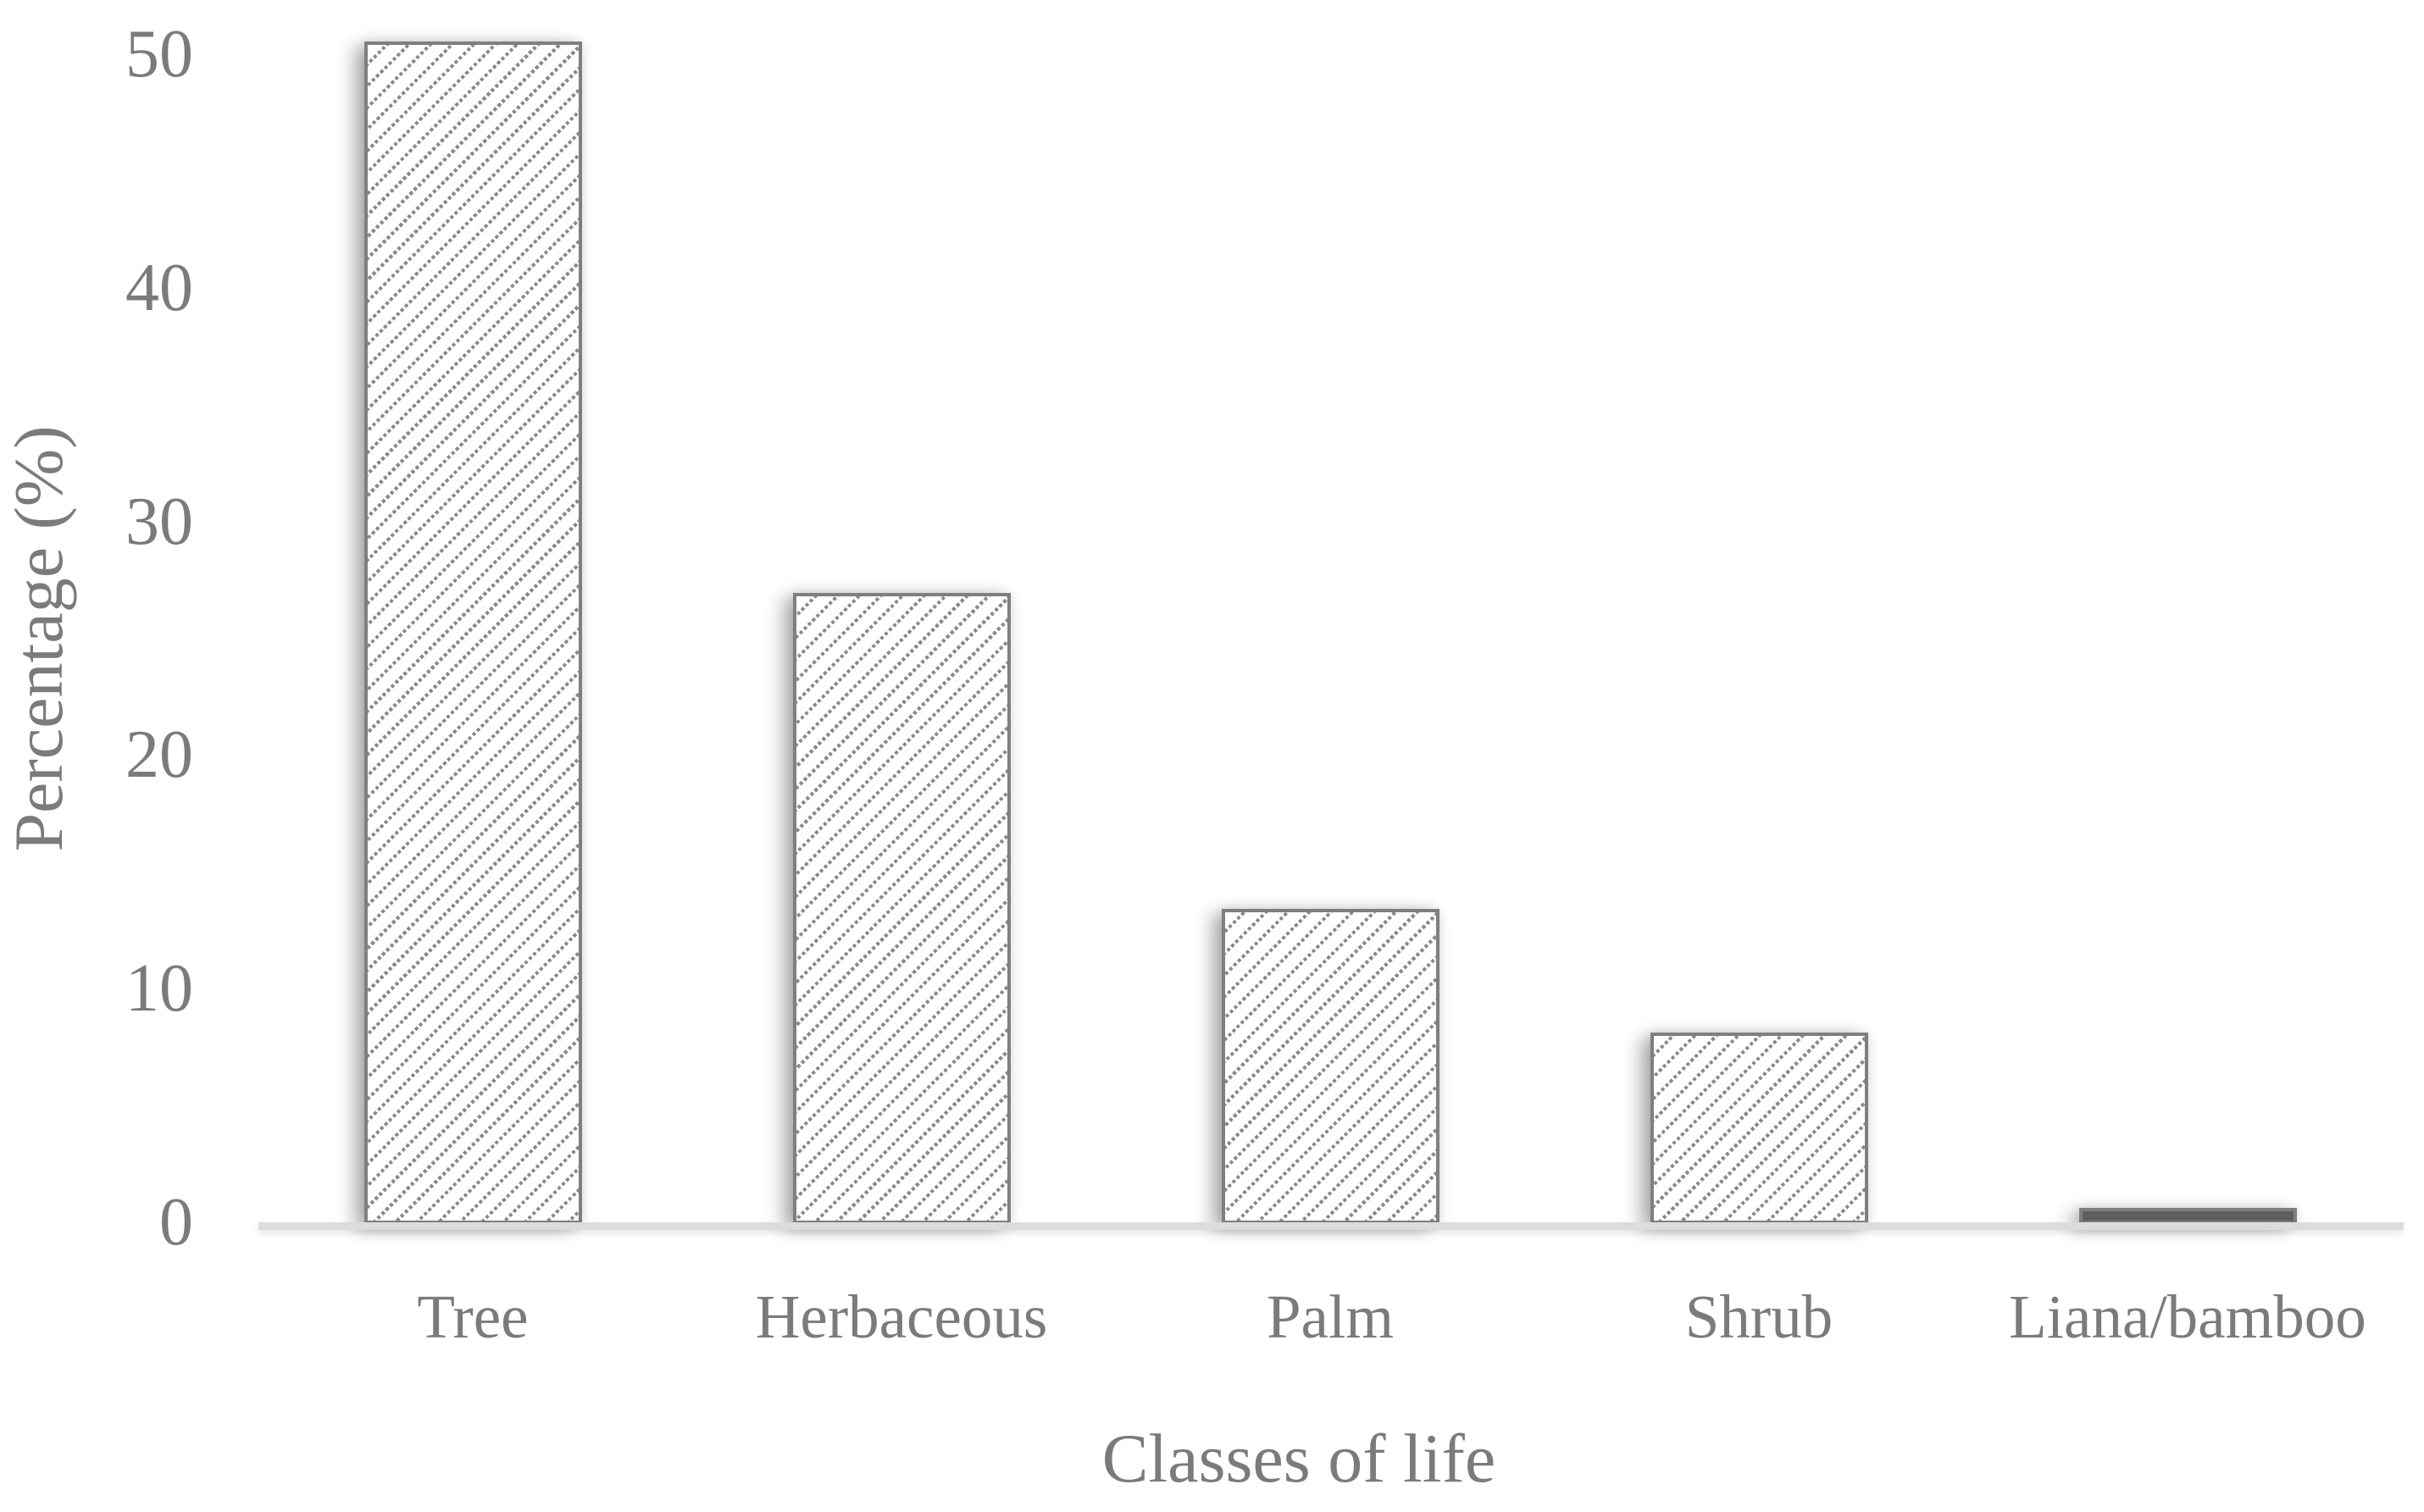 The height and width of the screenshot is (1512, 2424). I want to click on x-category-label-shrub: Shrub, so click(1758, 1316).